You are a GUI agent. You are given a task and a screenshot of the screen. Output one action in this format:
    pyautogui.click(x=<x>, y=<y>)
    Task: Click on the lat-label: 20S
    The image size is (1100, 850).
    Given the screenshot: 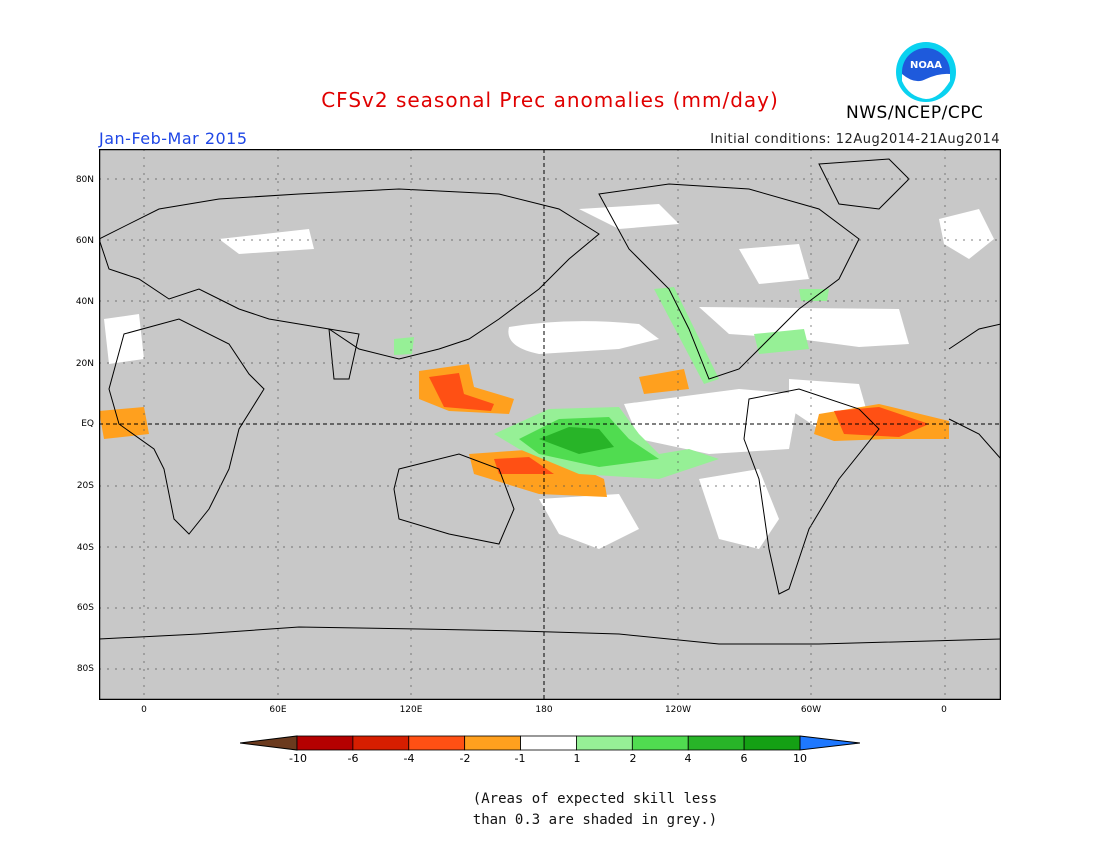 What is the action you would take?
    pyautogui.click(x=85, y=486)
    